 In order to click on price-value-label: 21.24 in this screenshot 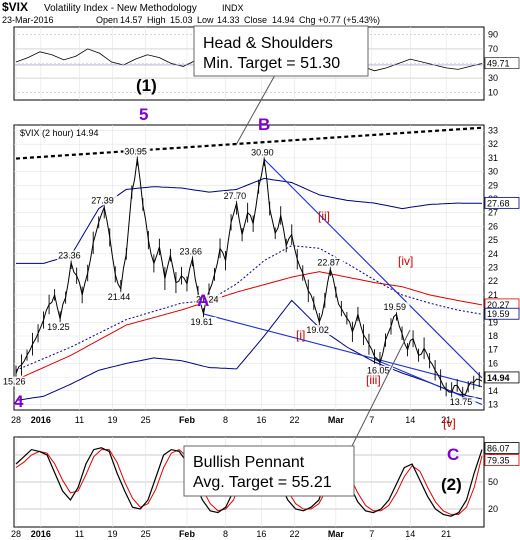, I will do `click(207, 300)`.